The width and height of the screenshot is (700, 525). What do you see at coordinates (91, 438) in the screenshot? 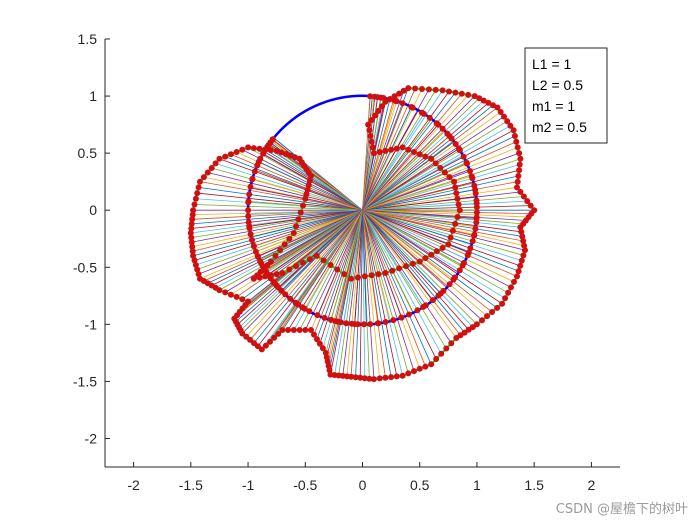
I see `y-tick-label: -2` at bounding box center [91, 438].